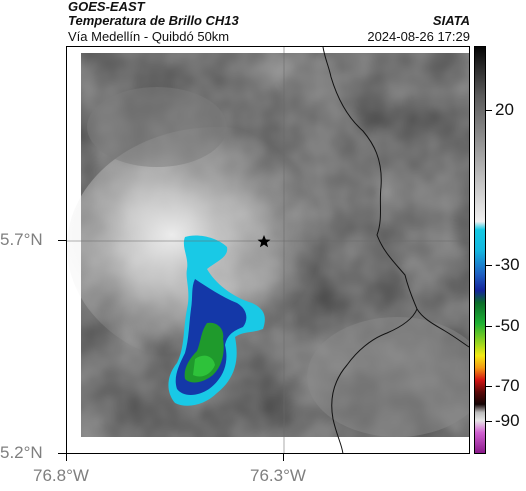 This screenshot has height=491, width=526. Describe the element at coordinates (61, 475) in the screenshot. I see `x-tick-label: 76.8°W` at that location.